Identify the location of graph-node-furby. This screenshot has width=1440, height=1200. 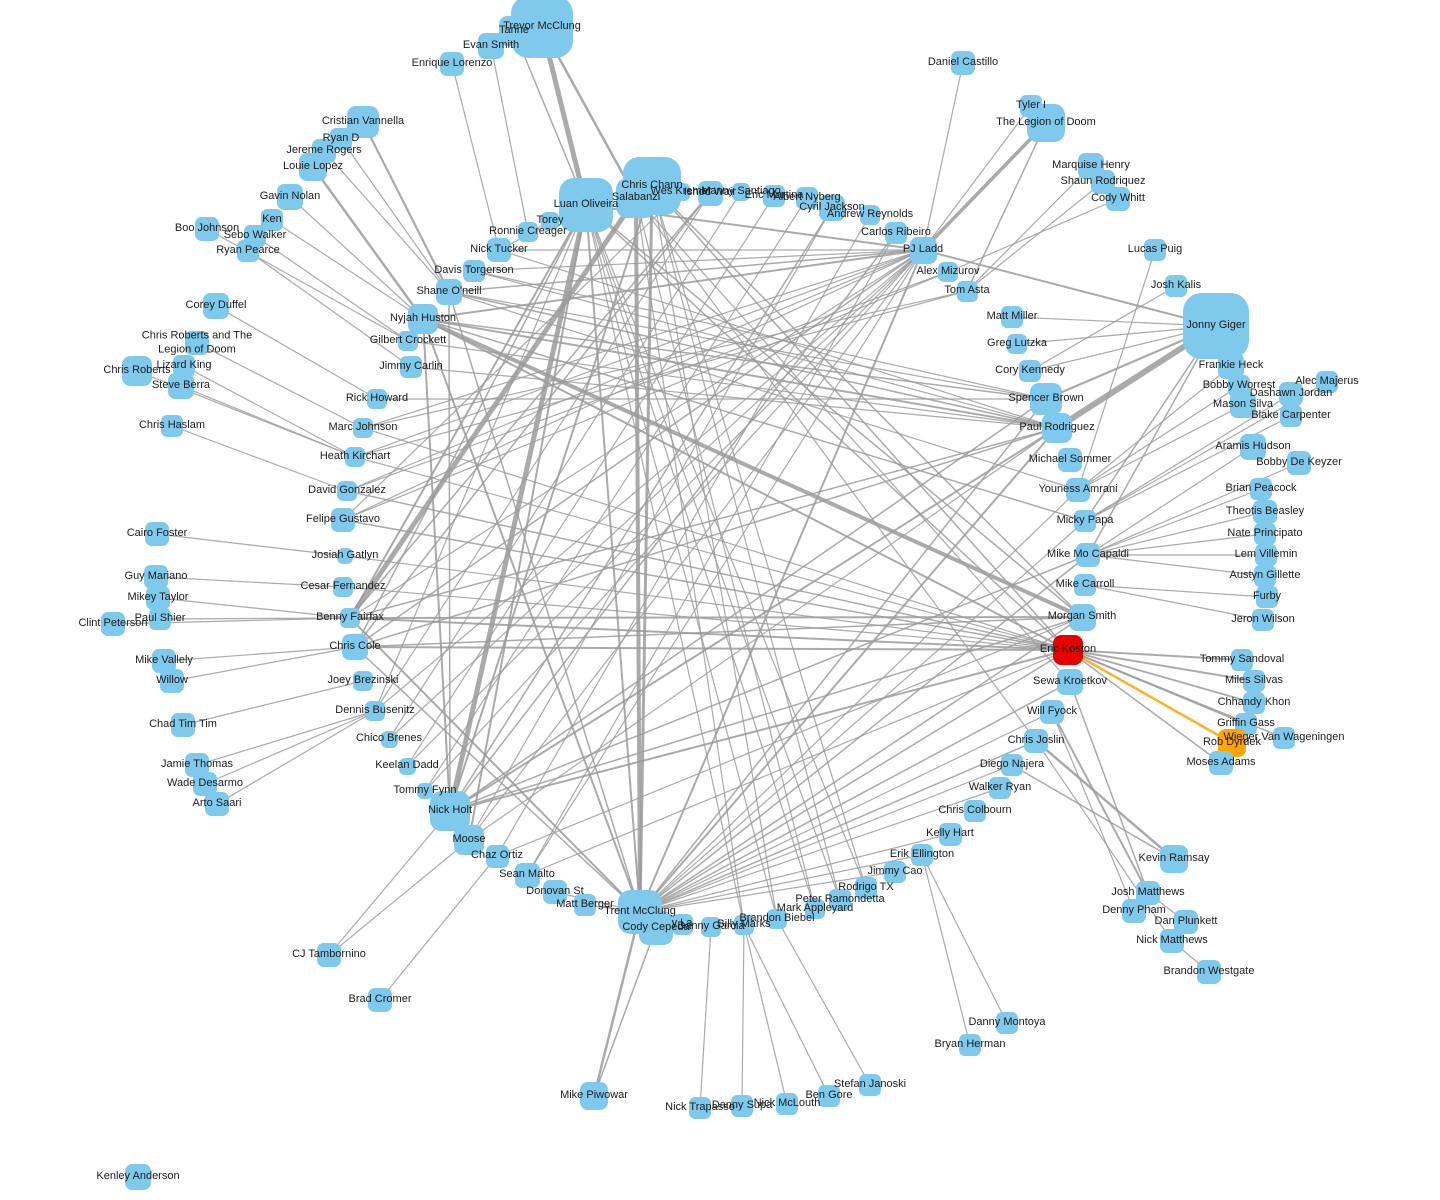
(1267, 597).